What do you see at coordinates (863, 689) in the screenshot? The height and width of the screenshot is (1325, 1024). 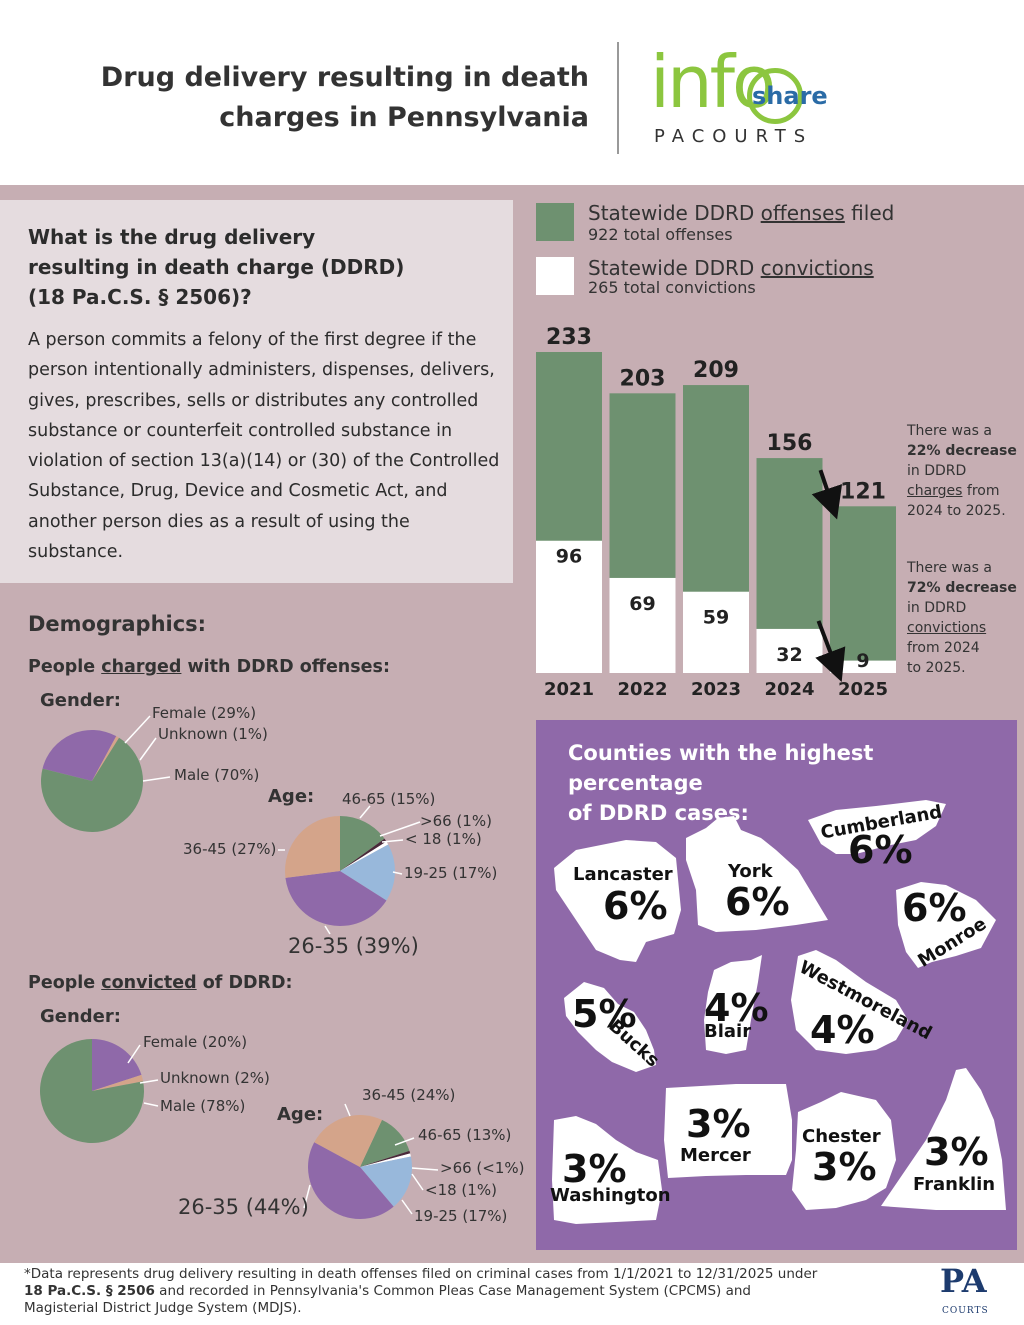 I see `x-tick-2025: 2025` at bounding box center [863, 689].